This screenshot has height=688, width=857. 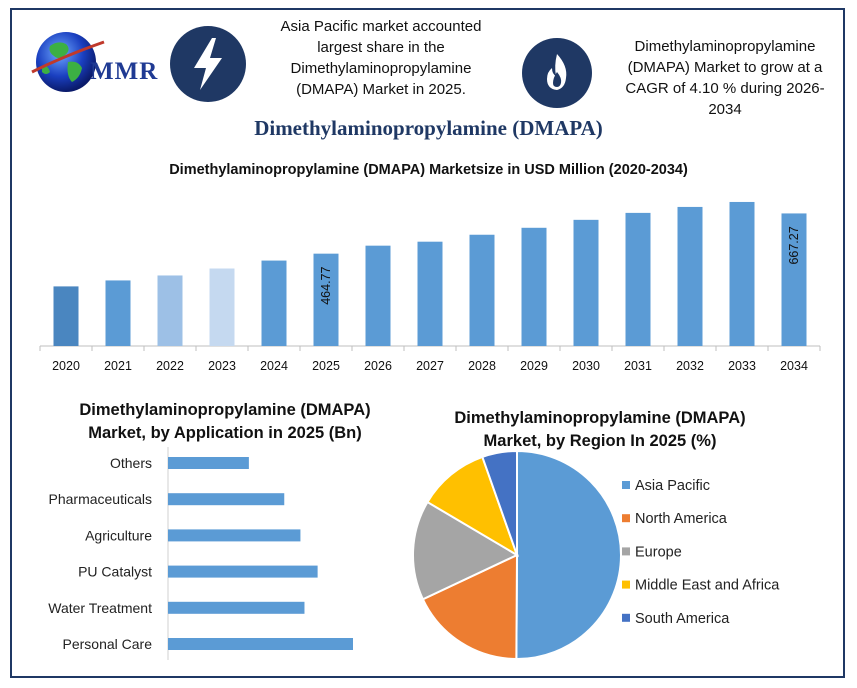 What do you see at coordinates (681, 519) in the screenshot?
I see `legend-label: North America` at bounding box center [681, 519].